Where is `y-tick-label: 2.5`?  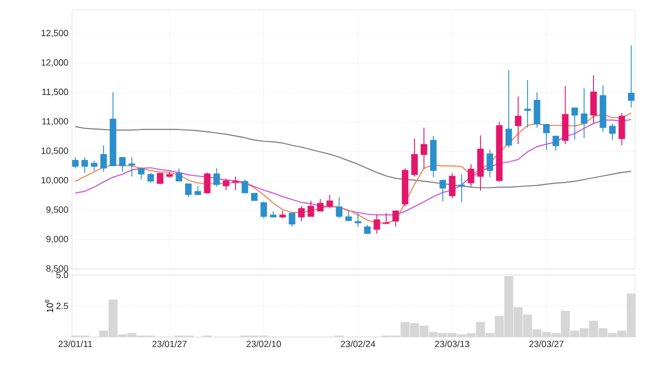
y-tick-label: 2.5 is located at coordinates (62, 306).